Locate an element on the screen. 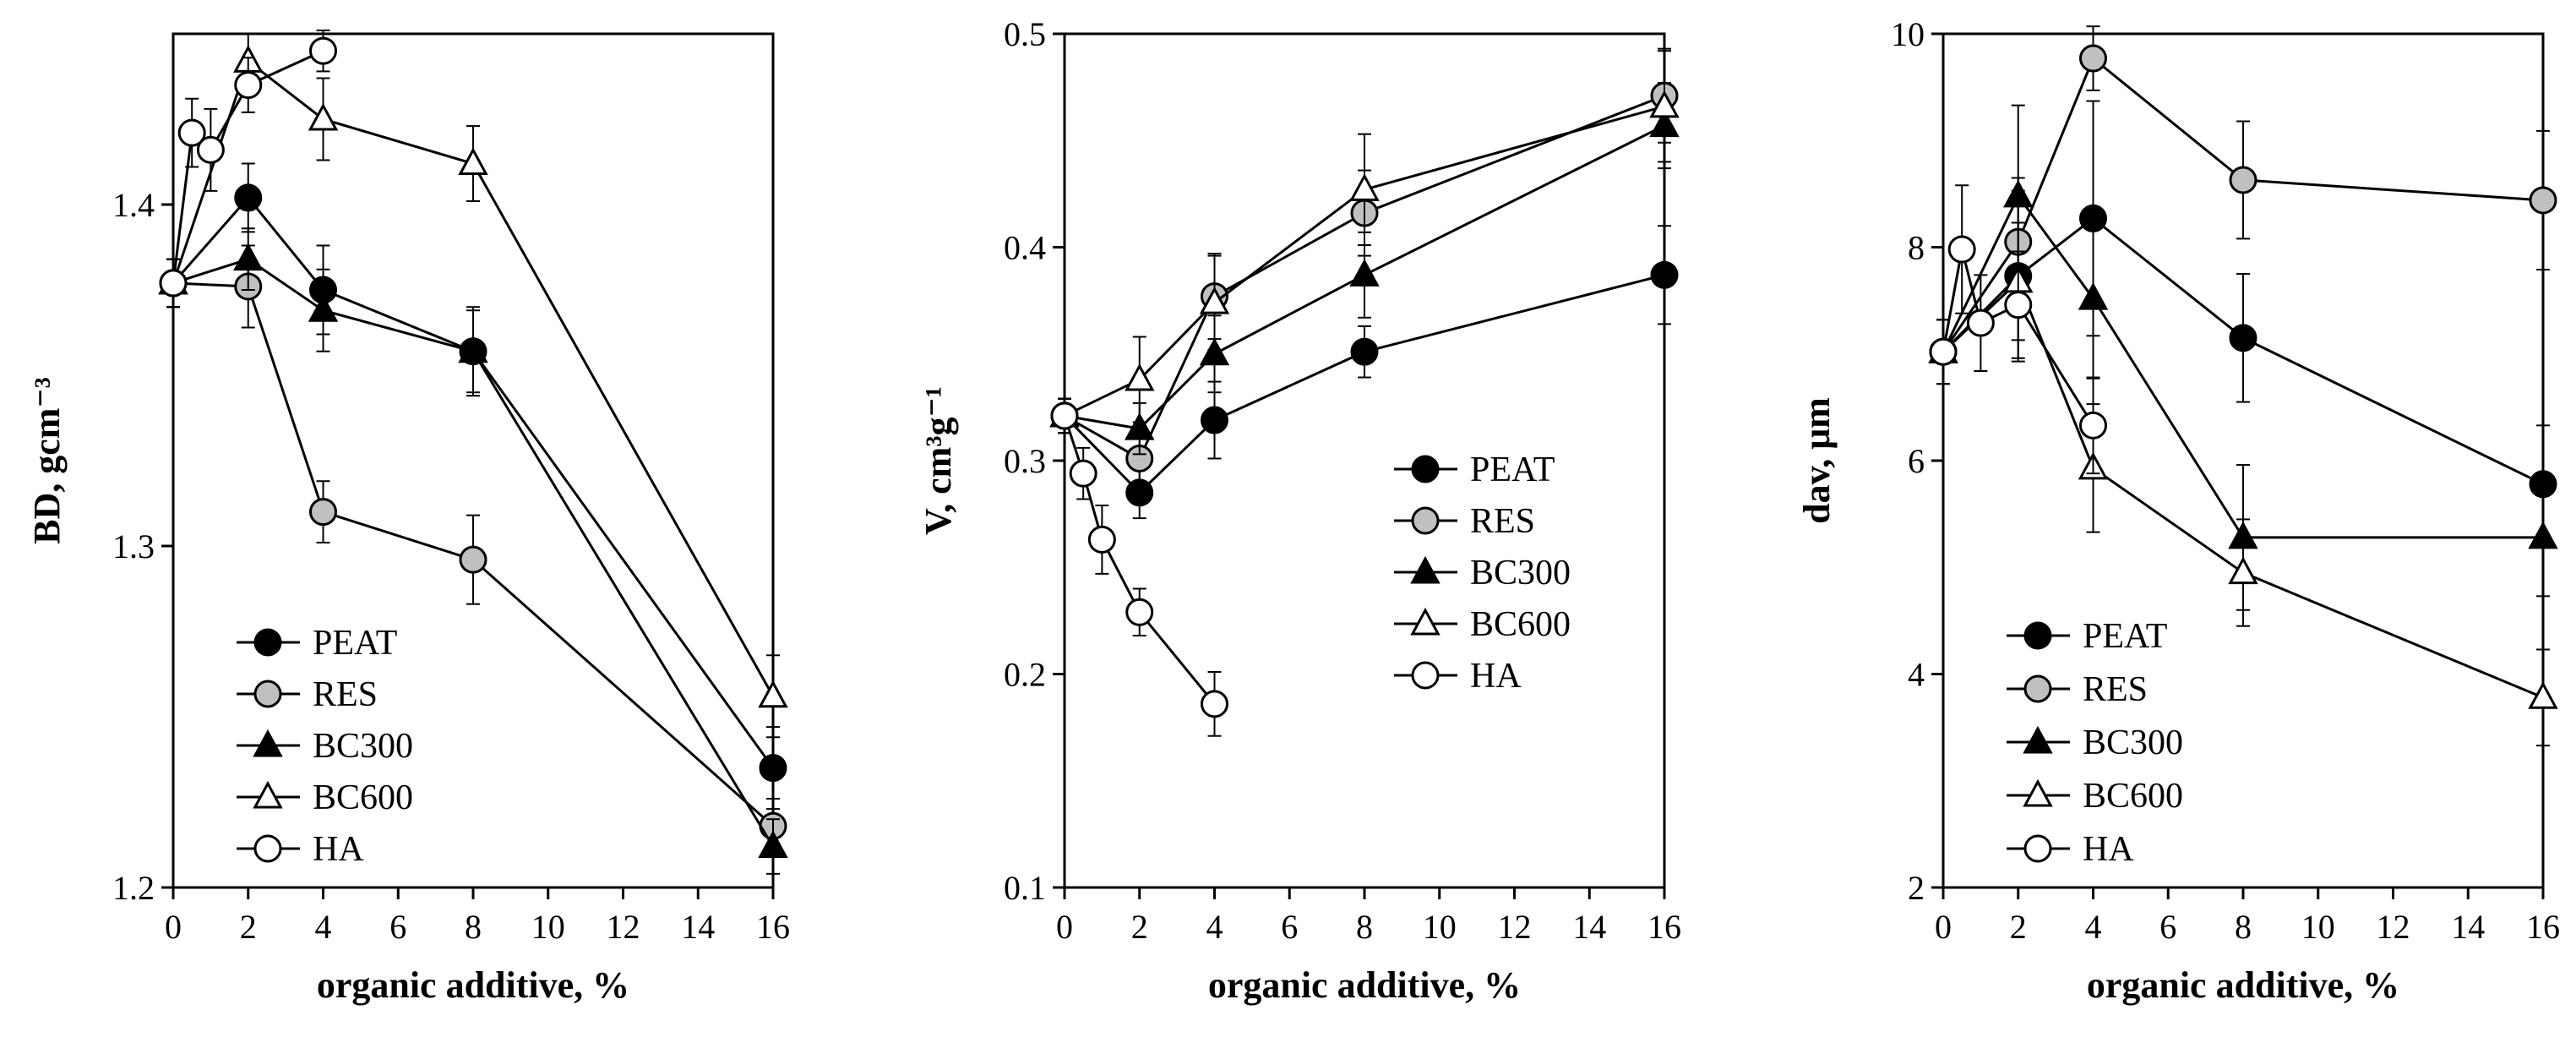 The image size is (2576, 1043). y-tick-label: 1.3 is located at coordinates (133, 546).